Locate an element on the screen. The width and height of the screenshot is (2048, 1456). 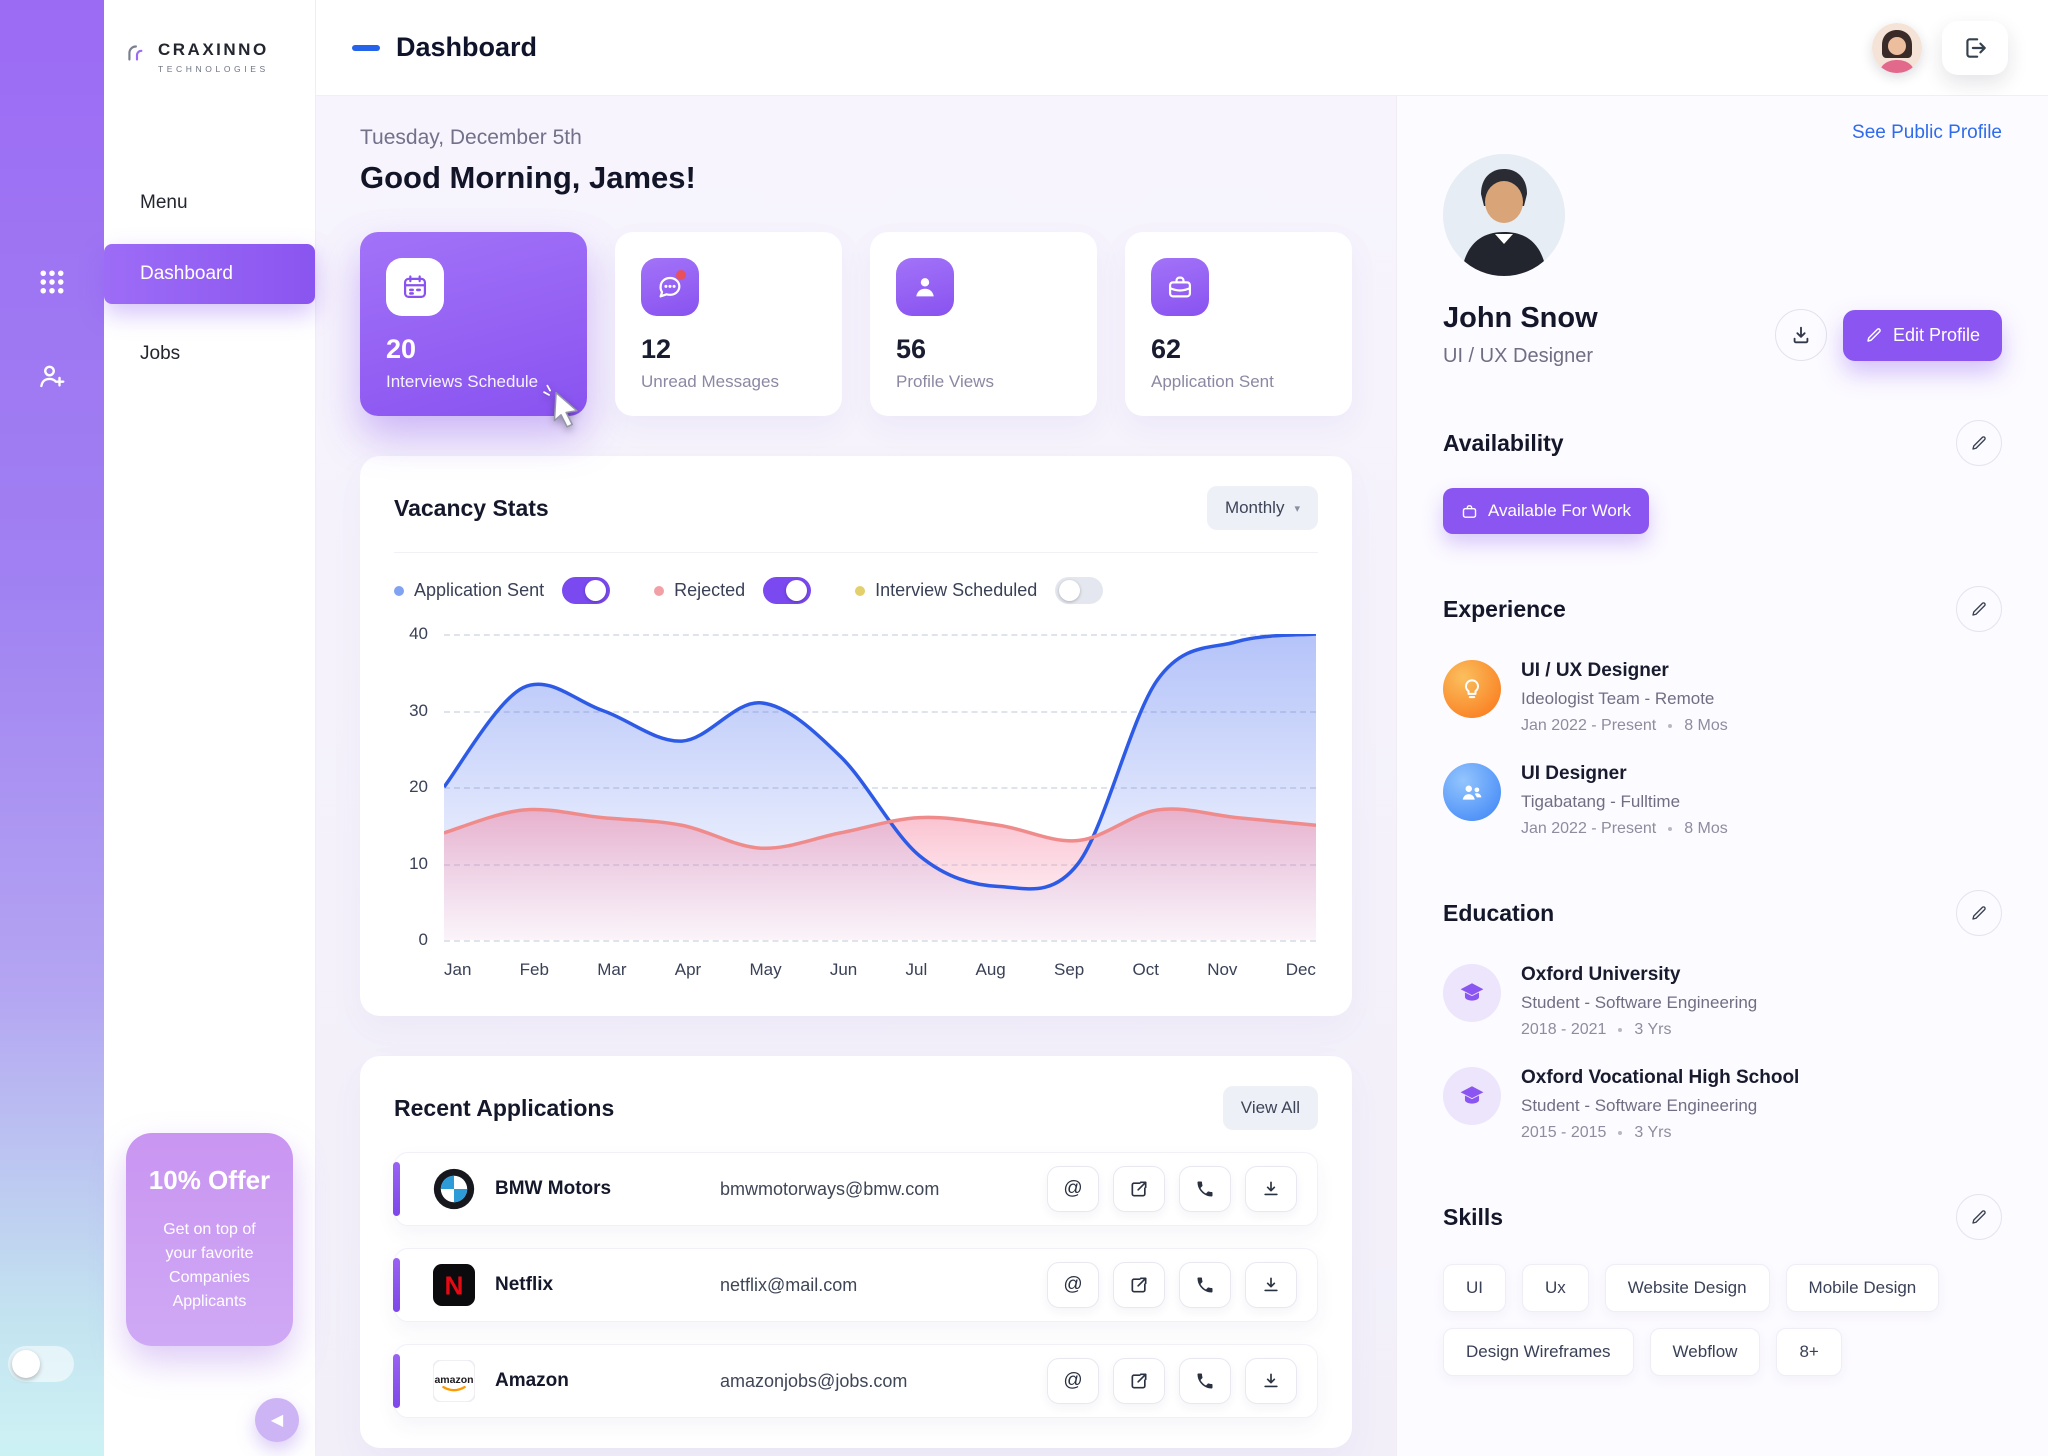
logout-button is located at coordinates (1975, 47).